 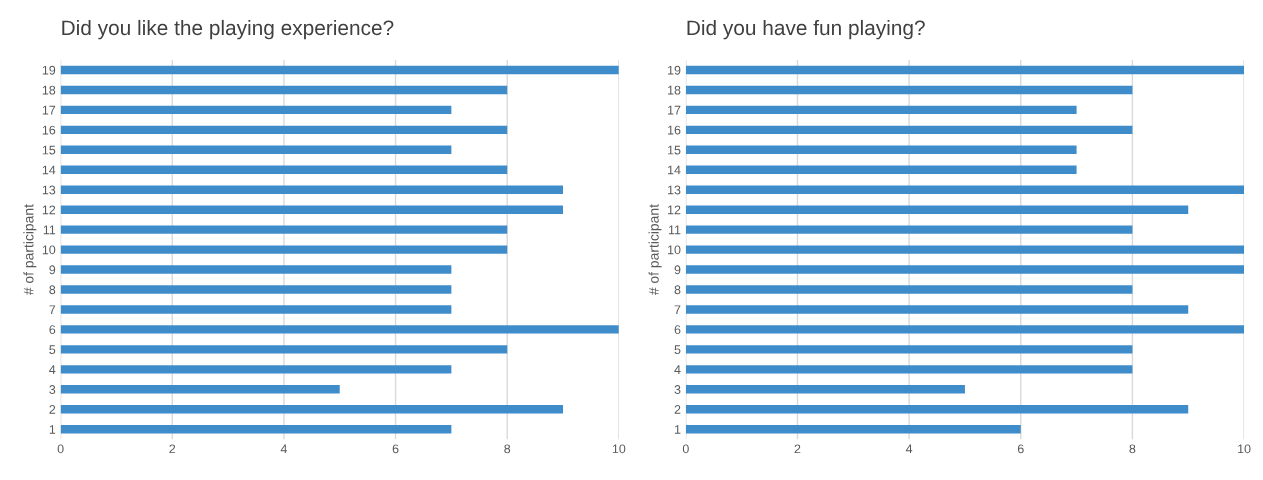 I want to click on chart-title: Did you have fun playing?, so click(x=806, y=29).